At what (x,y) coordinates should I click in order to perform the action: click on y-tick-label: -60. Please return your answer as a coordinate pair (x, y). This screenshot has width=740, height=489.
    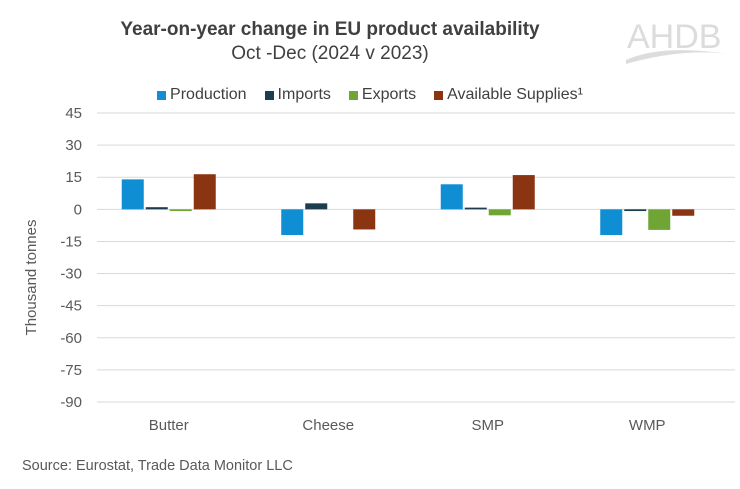
    Looking at the image, I should click on (71, 338).